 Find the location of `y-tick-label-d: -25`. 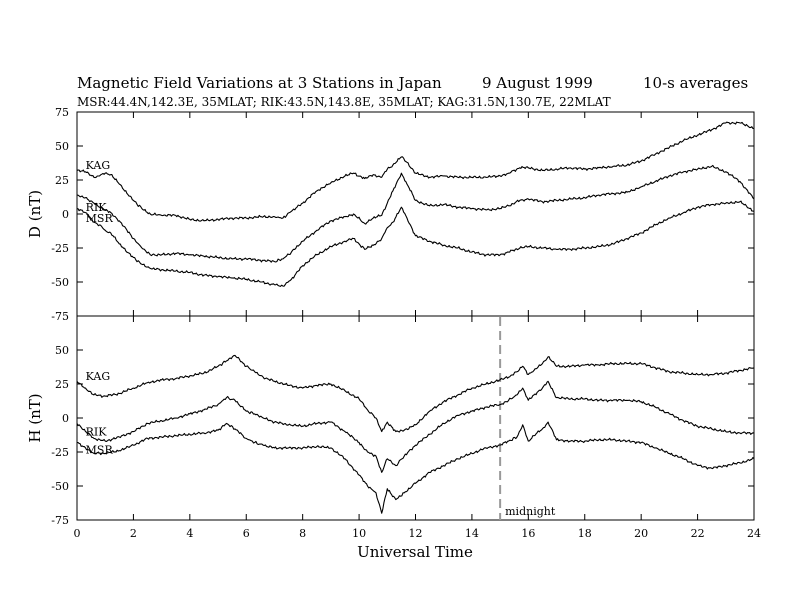

y-tick-label-d: -25 is located at coordinates (60, 248).